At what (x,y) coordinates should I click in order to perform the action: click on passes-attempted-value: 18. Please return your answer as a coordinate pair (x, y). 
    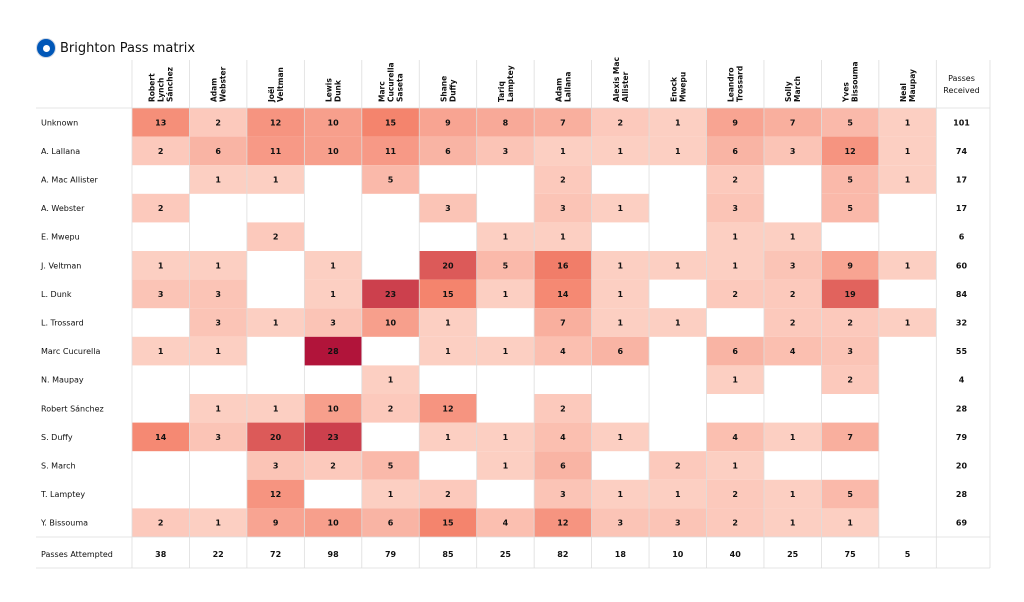
    Looking at the image, I should click on (621, 554).